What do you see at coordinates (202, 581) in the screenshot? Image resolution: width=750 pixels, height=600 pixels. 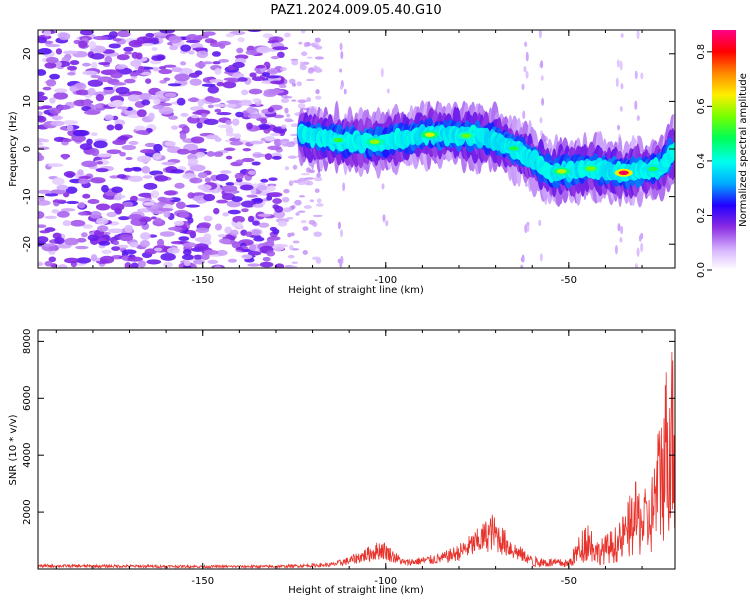 I see `x-tick-label: -150` at bounding box center [202, 581].